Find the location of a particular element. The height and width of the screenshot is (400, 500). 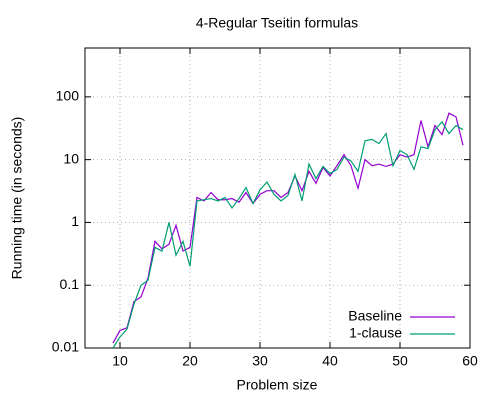

x-tick-label: 30 is located at coordinates (260, 361).